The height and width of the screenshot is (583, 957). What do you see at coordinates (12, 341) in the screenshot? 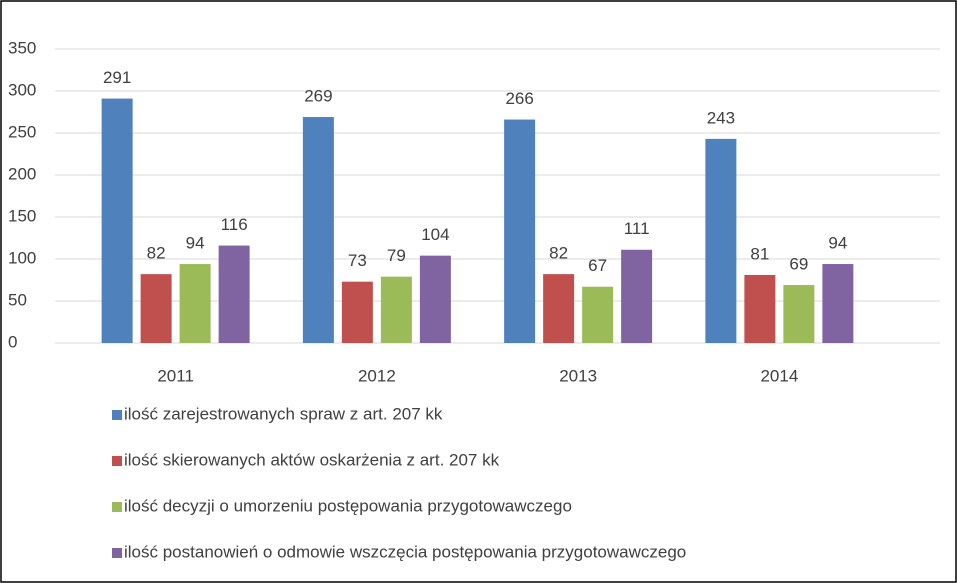
I see `y-tick-label: 0` at bounding box center [12, 341].